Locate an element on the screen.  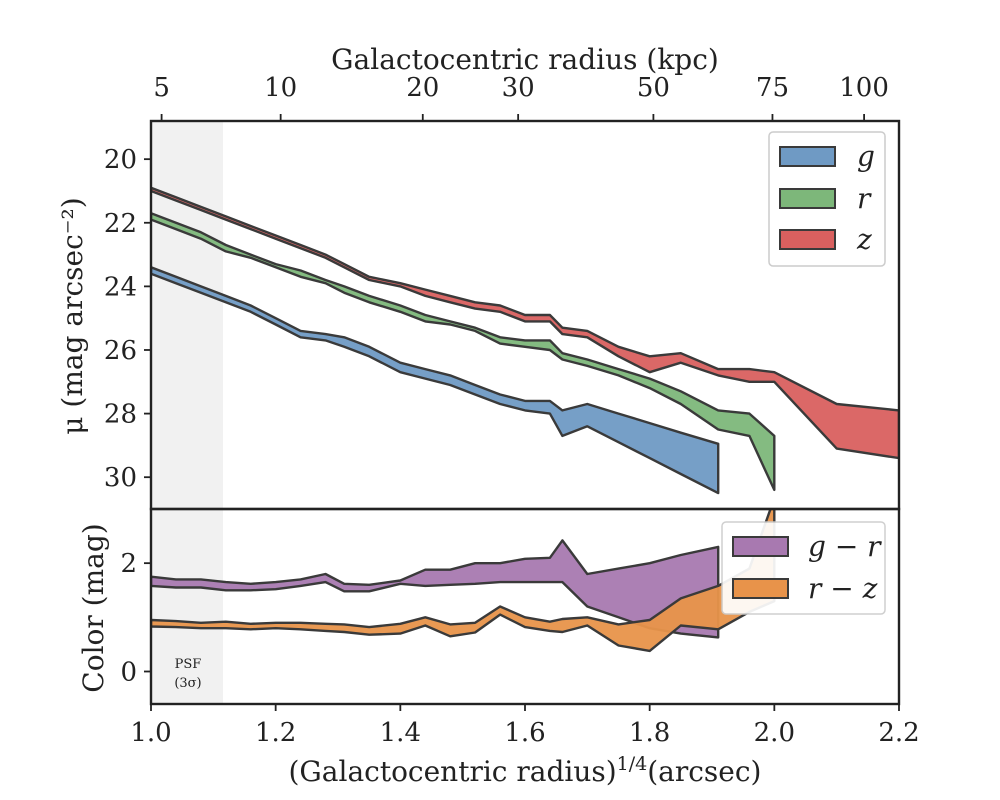
color-y-tick-label: 0 is located at coordinates (128, 673).